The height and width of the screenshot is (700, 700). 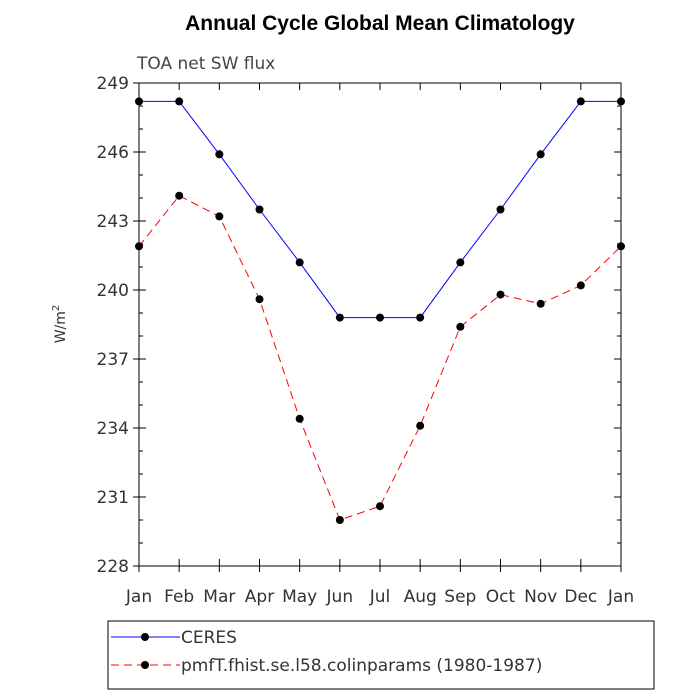 I want to click on y-tick-label: 228, so click(x=113, y=567).